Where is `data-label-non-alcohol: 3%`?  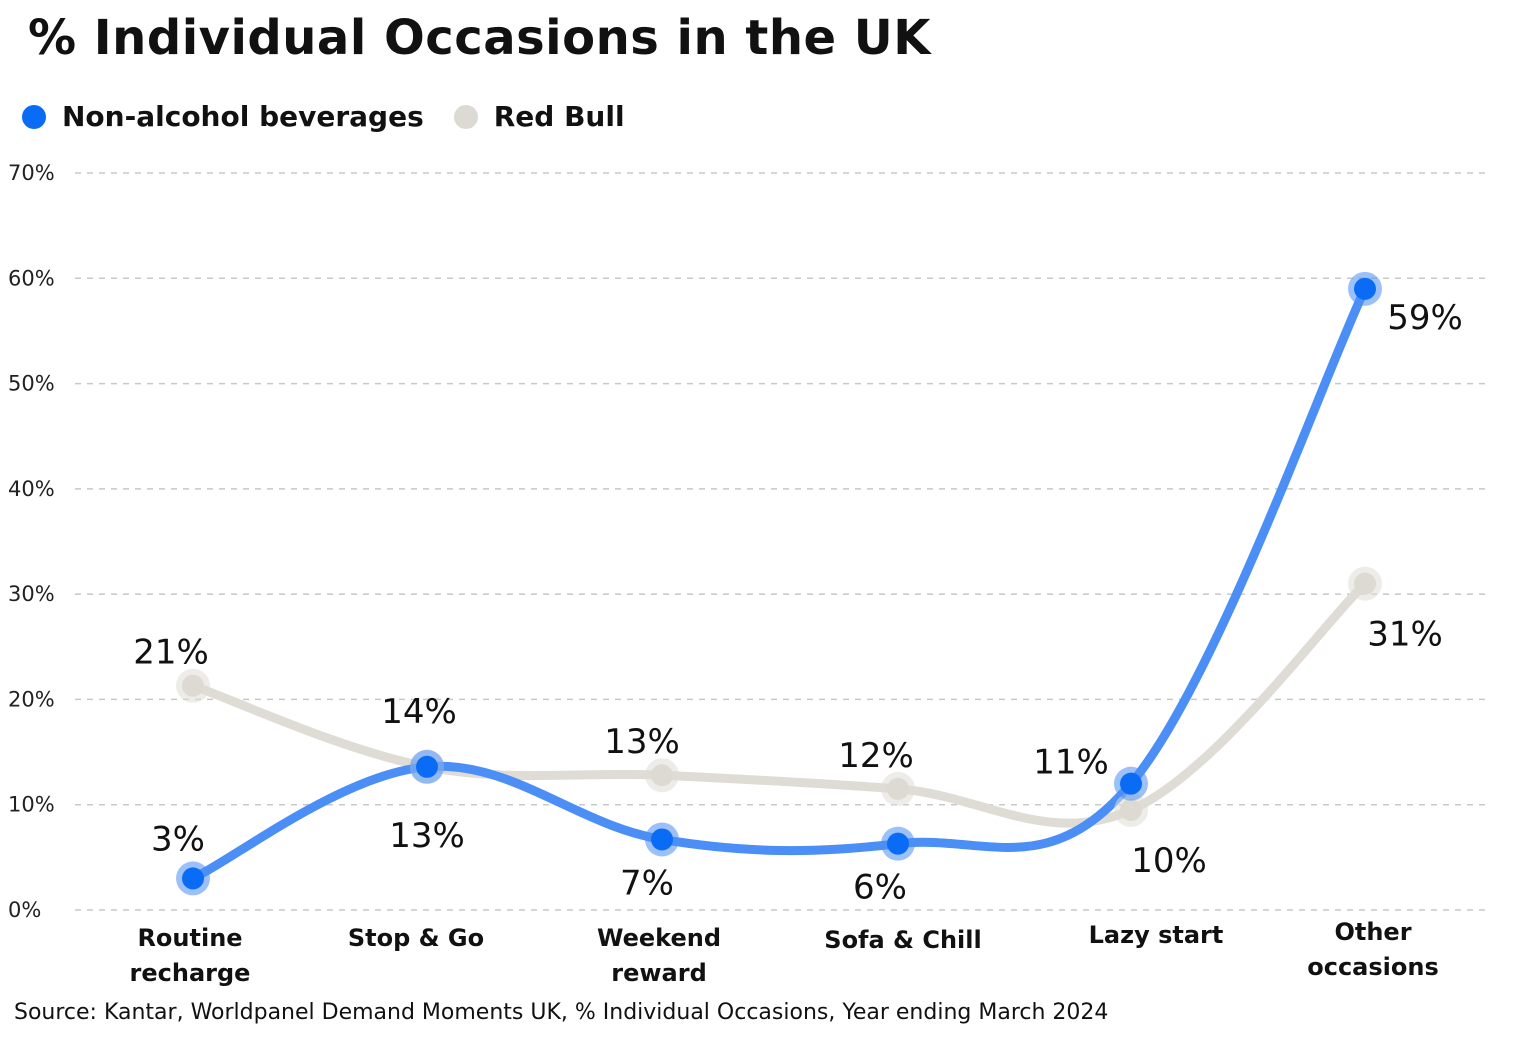
data-label-non-alcohol: 3% is located at coordinates (178, 839).